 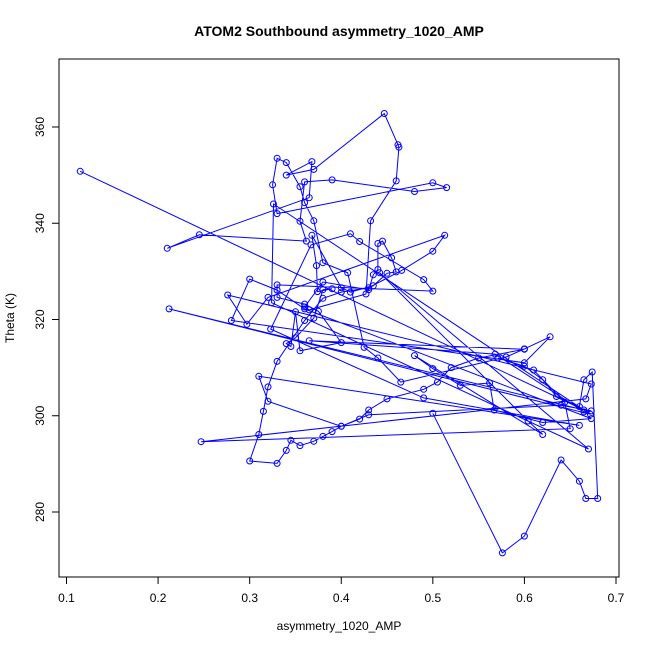 What do you see at coordinates (40, 512) in the screenshot?
I see `y-tick-label: 280` at bounding box center [40, 512].